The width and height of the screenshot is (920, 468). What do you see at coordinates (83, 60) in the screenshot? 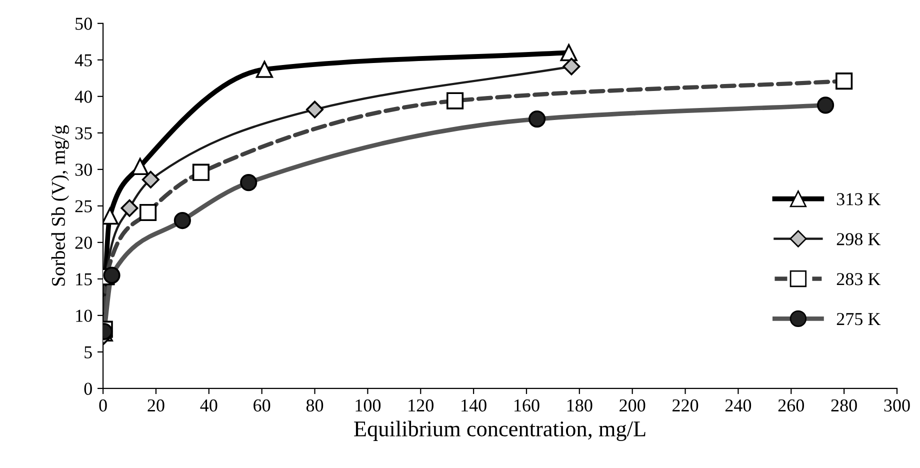
I see `y-tick-label: 45` at bounding box center [83, 60].